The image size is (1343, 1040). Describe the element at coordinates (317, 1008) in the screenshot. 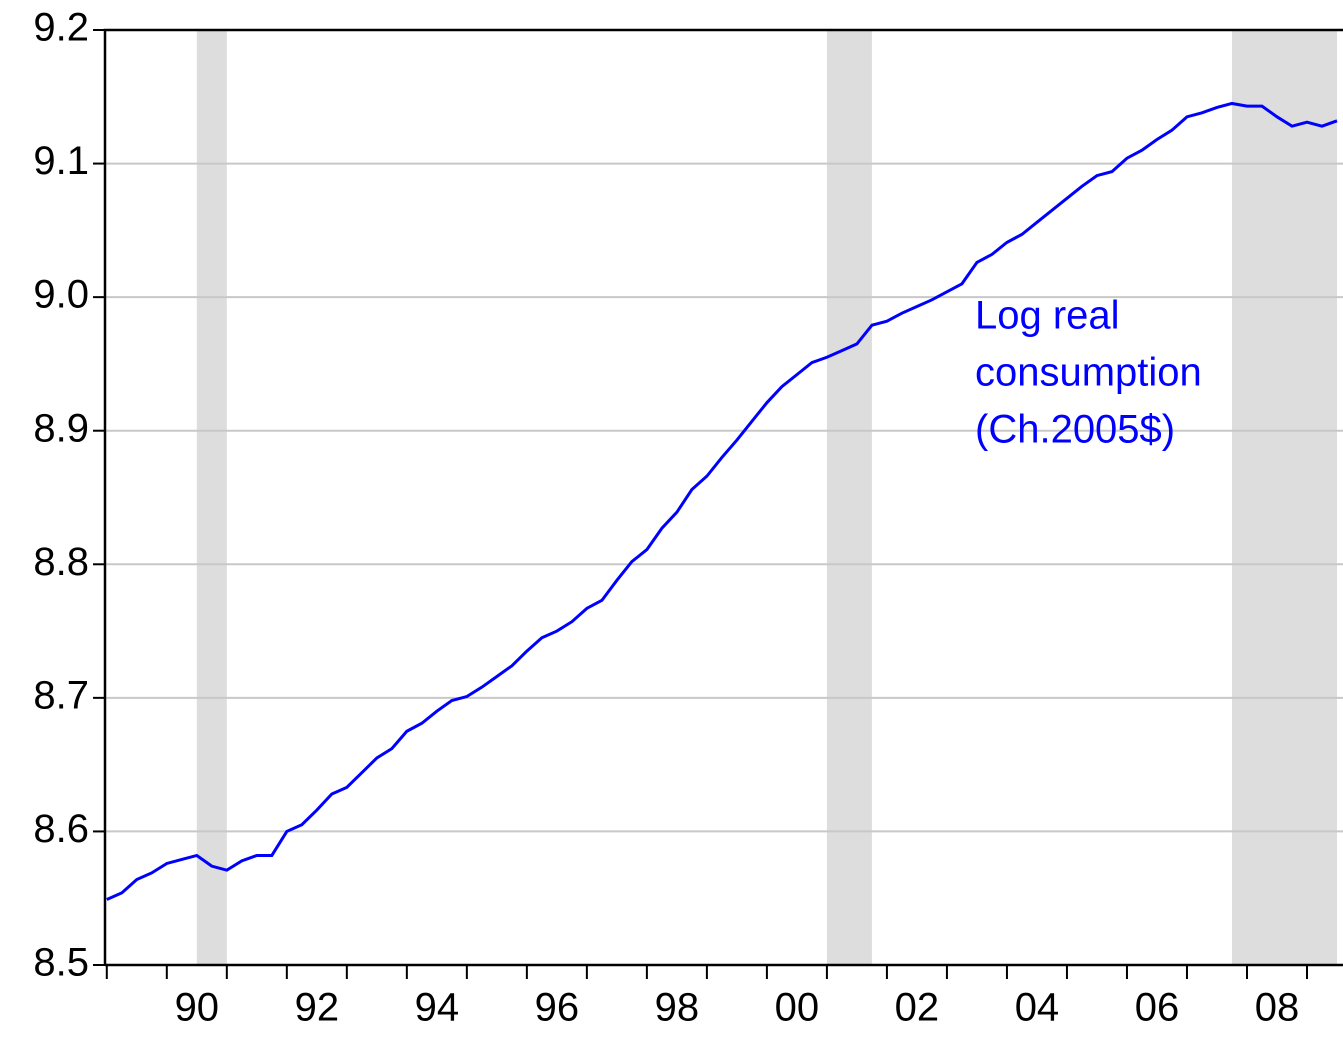

I see `x-tick-label: 92` at that location.